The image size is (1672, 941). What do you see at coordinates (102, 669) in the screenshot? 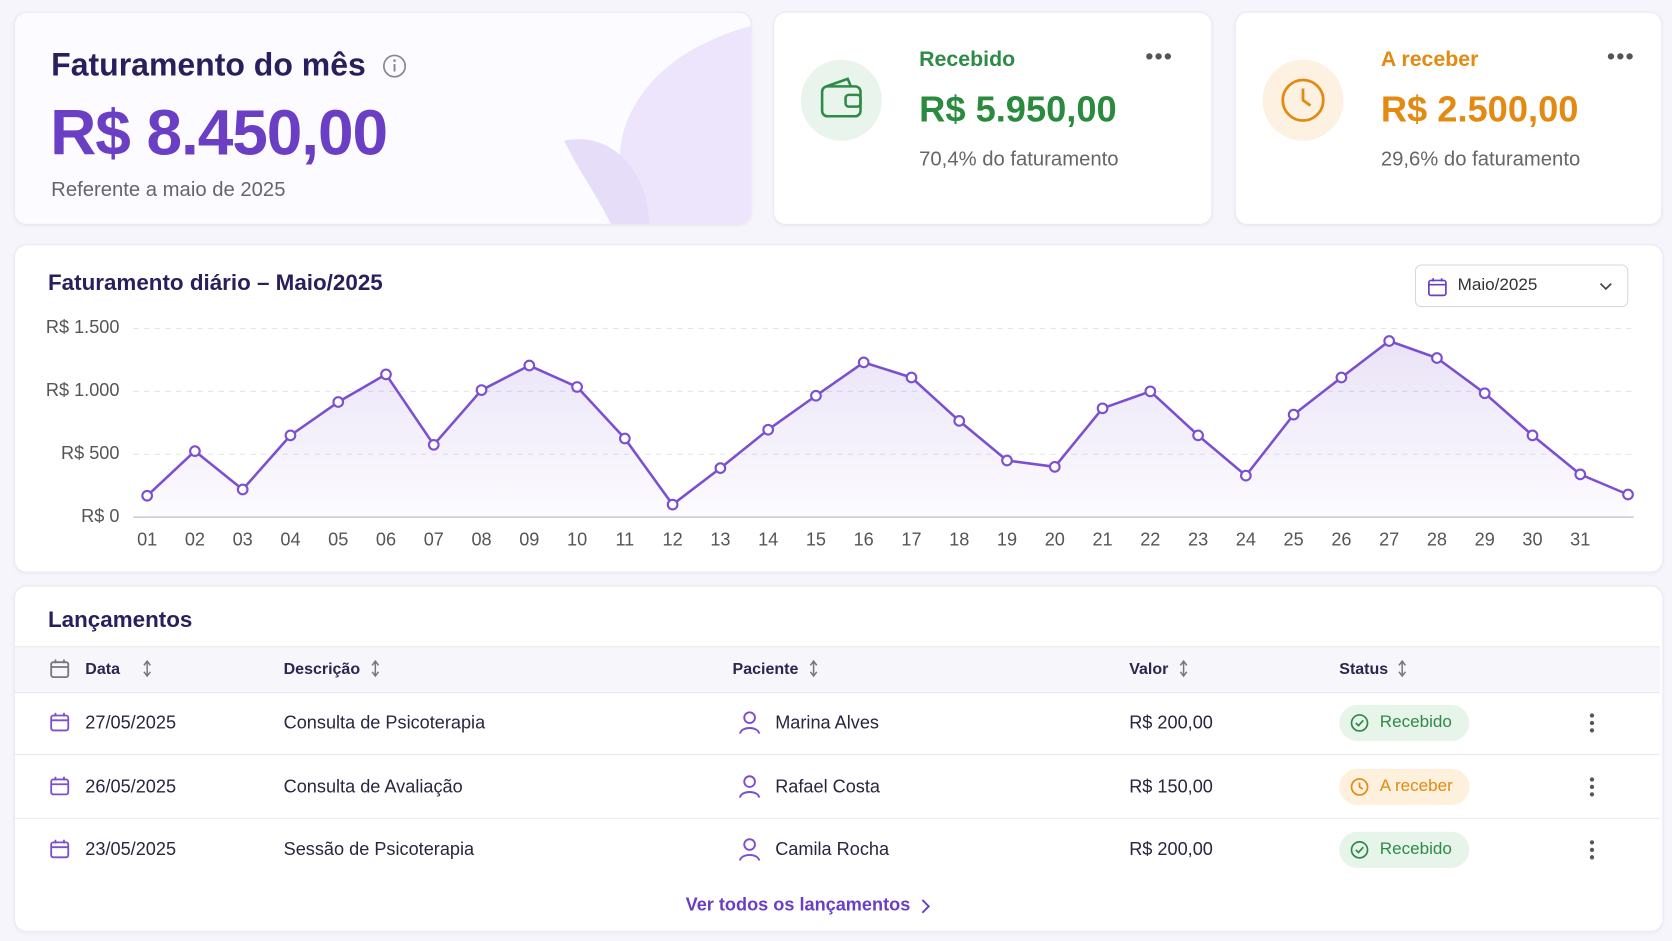
I see `column-header: Data` at bounding box center [102, 669].